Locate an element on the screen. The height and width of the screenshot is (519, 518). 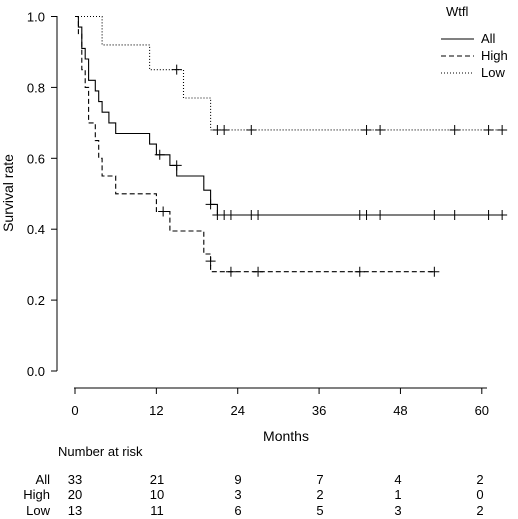
x-tick-label: 36 is located at coordinates (319, 410).